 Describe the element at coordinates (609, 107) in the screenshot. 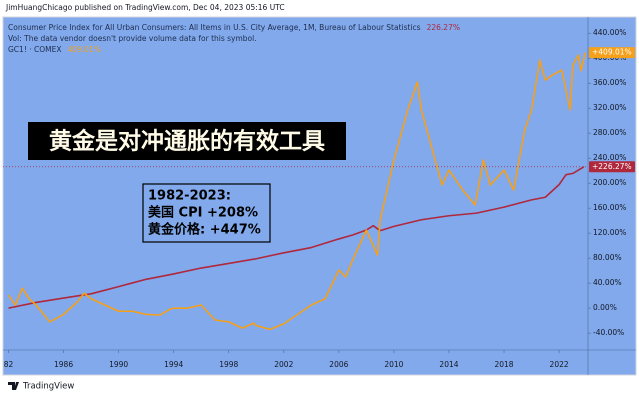

I see `y-tick-label: 320.00%` at that location.